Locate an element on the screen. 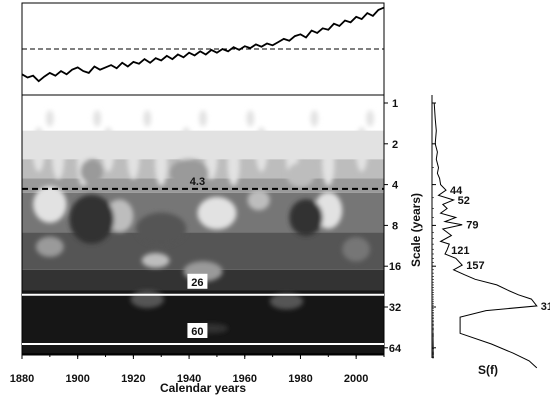 The image size is (550, 402). y-tick-label: 8 is located at coordinates (395, 226).